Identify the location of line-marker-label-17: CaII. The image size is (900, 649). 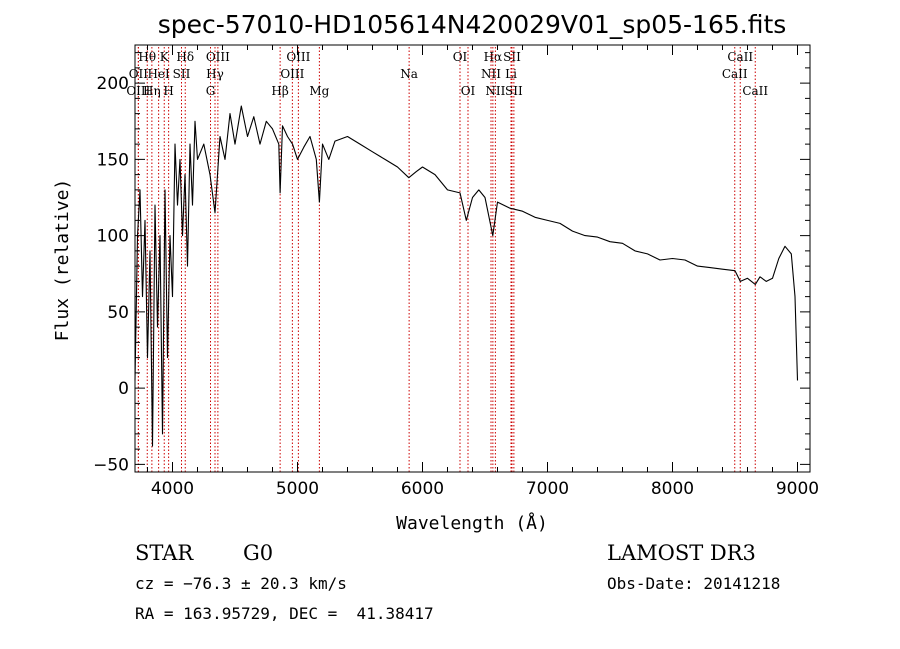
(735, 74).